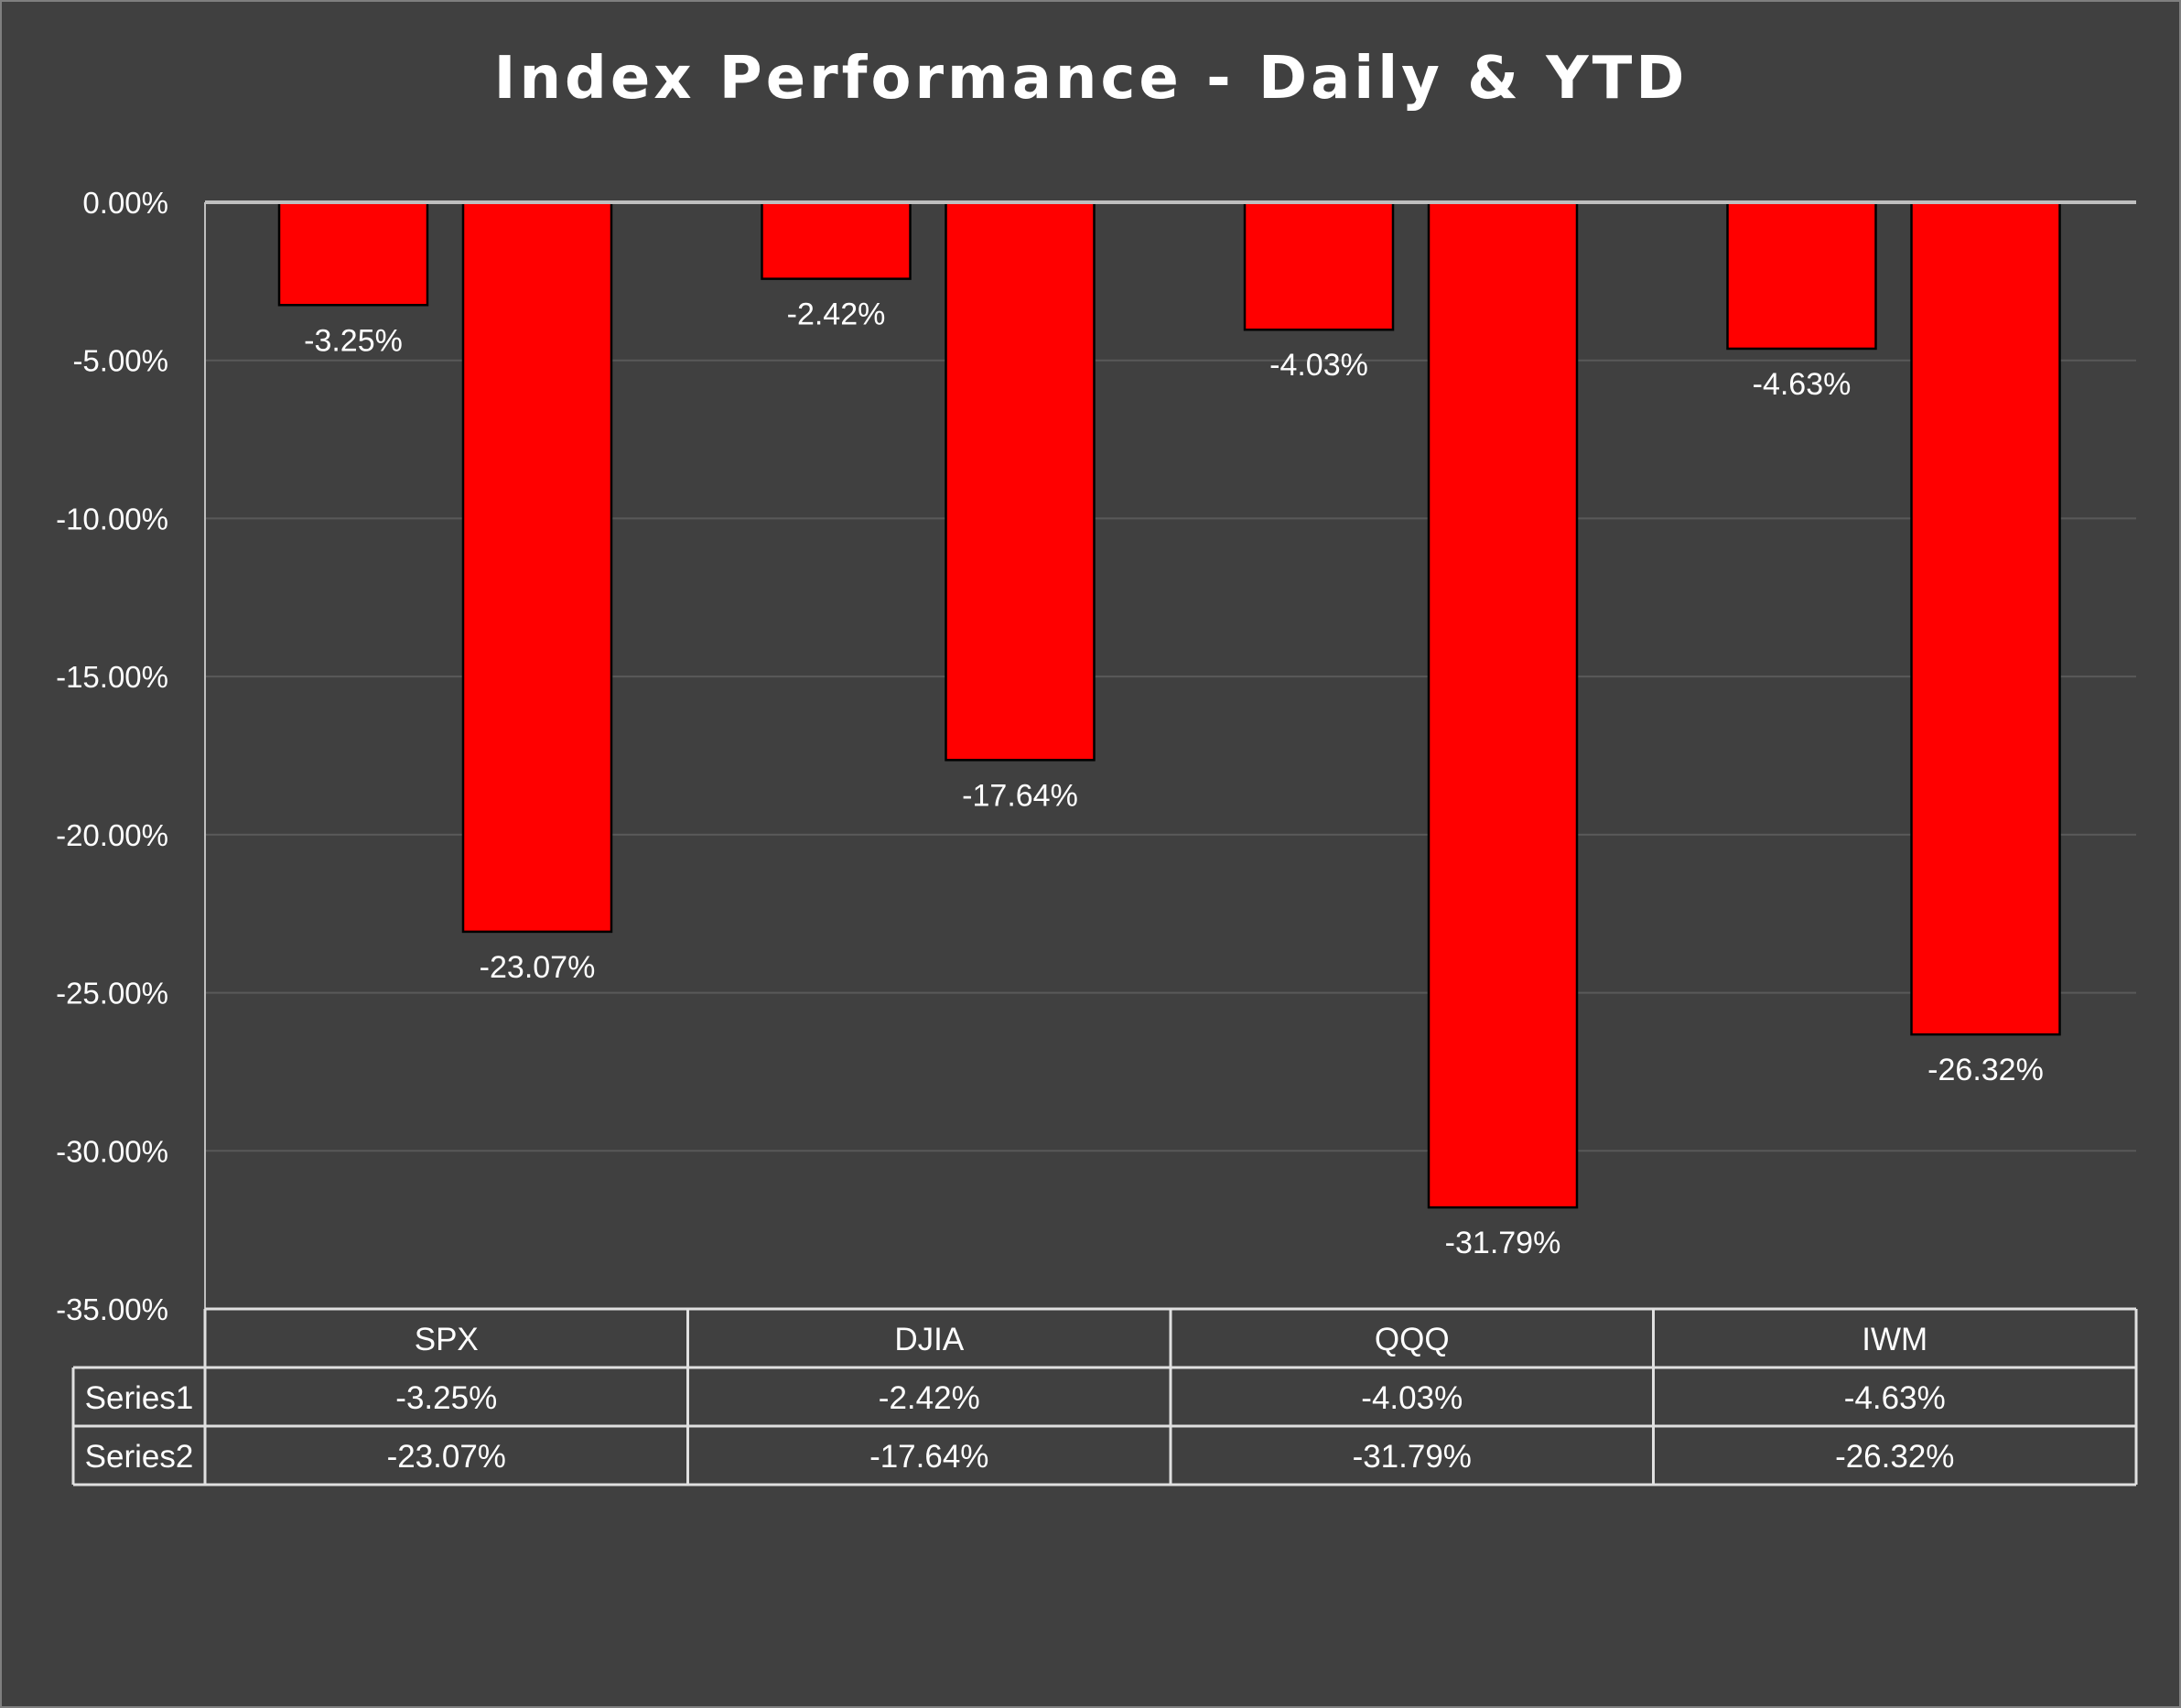 This screenshot has width=2181, height=1708. I want to click on table-category-label: SPX, so click(447, 1339).